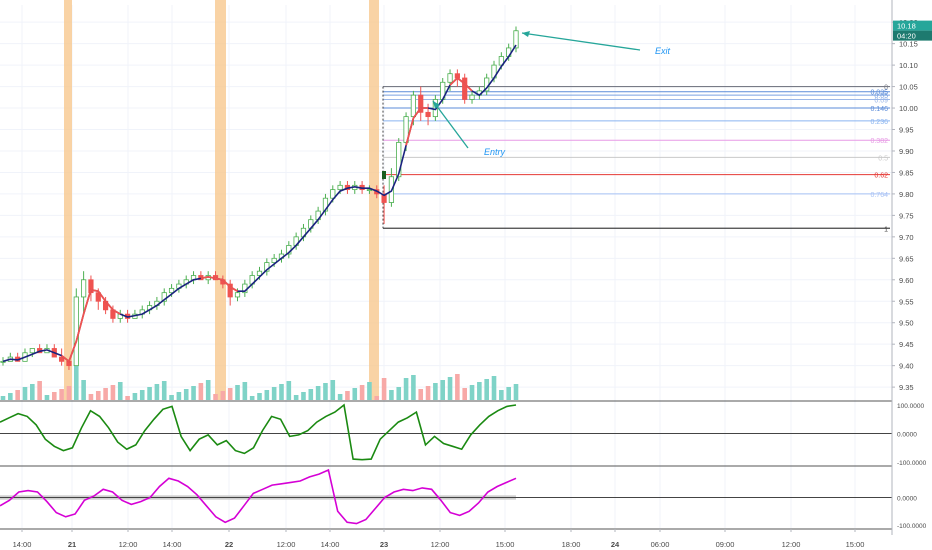  What do you see at coordinates (908, 65) in the screenshot?
I see `price-tick-label: 10.10` at bounding box center [908, 65].